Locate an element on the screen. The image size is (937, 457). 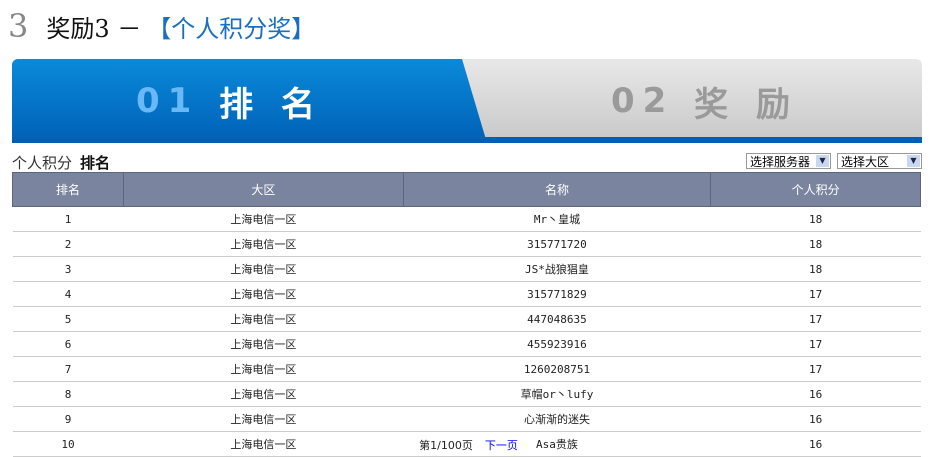
table-row: 2 上海电信一区 315771720 18 is located at coordinates (466, 244).